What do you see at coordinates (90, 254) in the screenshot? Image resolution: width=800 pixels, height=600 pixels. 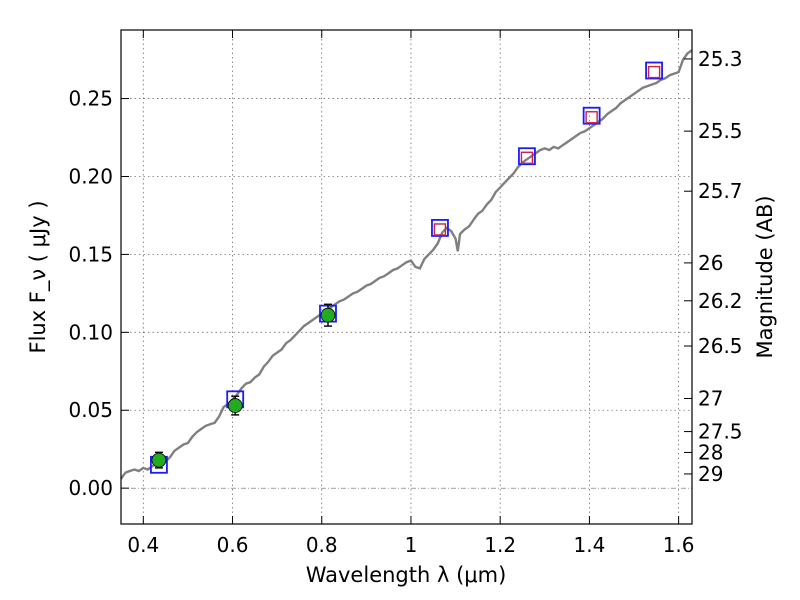 I see `y-tick-label: 0.15` at bounding box center [90, 254].